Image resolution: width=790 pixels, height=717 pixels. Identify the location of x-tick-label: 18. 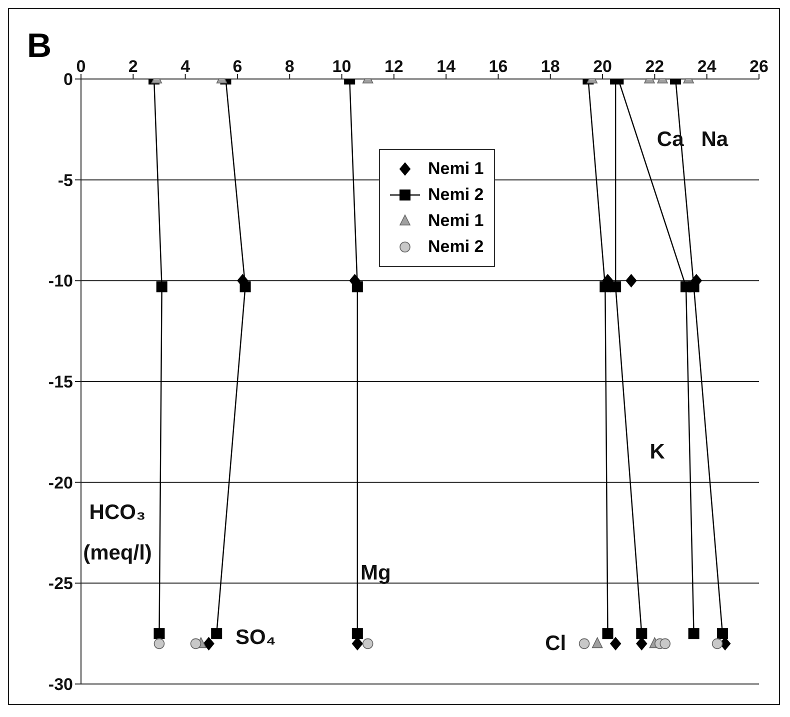
(550, 66).